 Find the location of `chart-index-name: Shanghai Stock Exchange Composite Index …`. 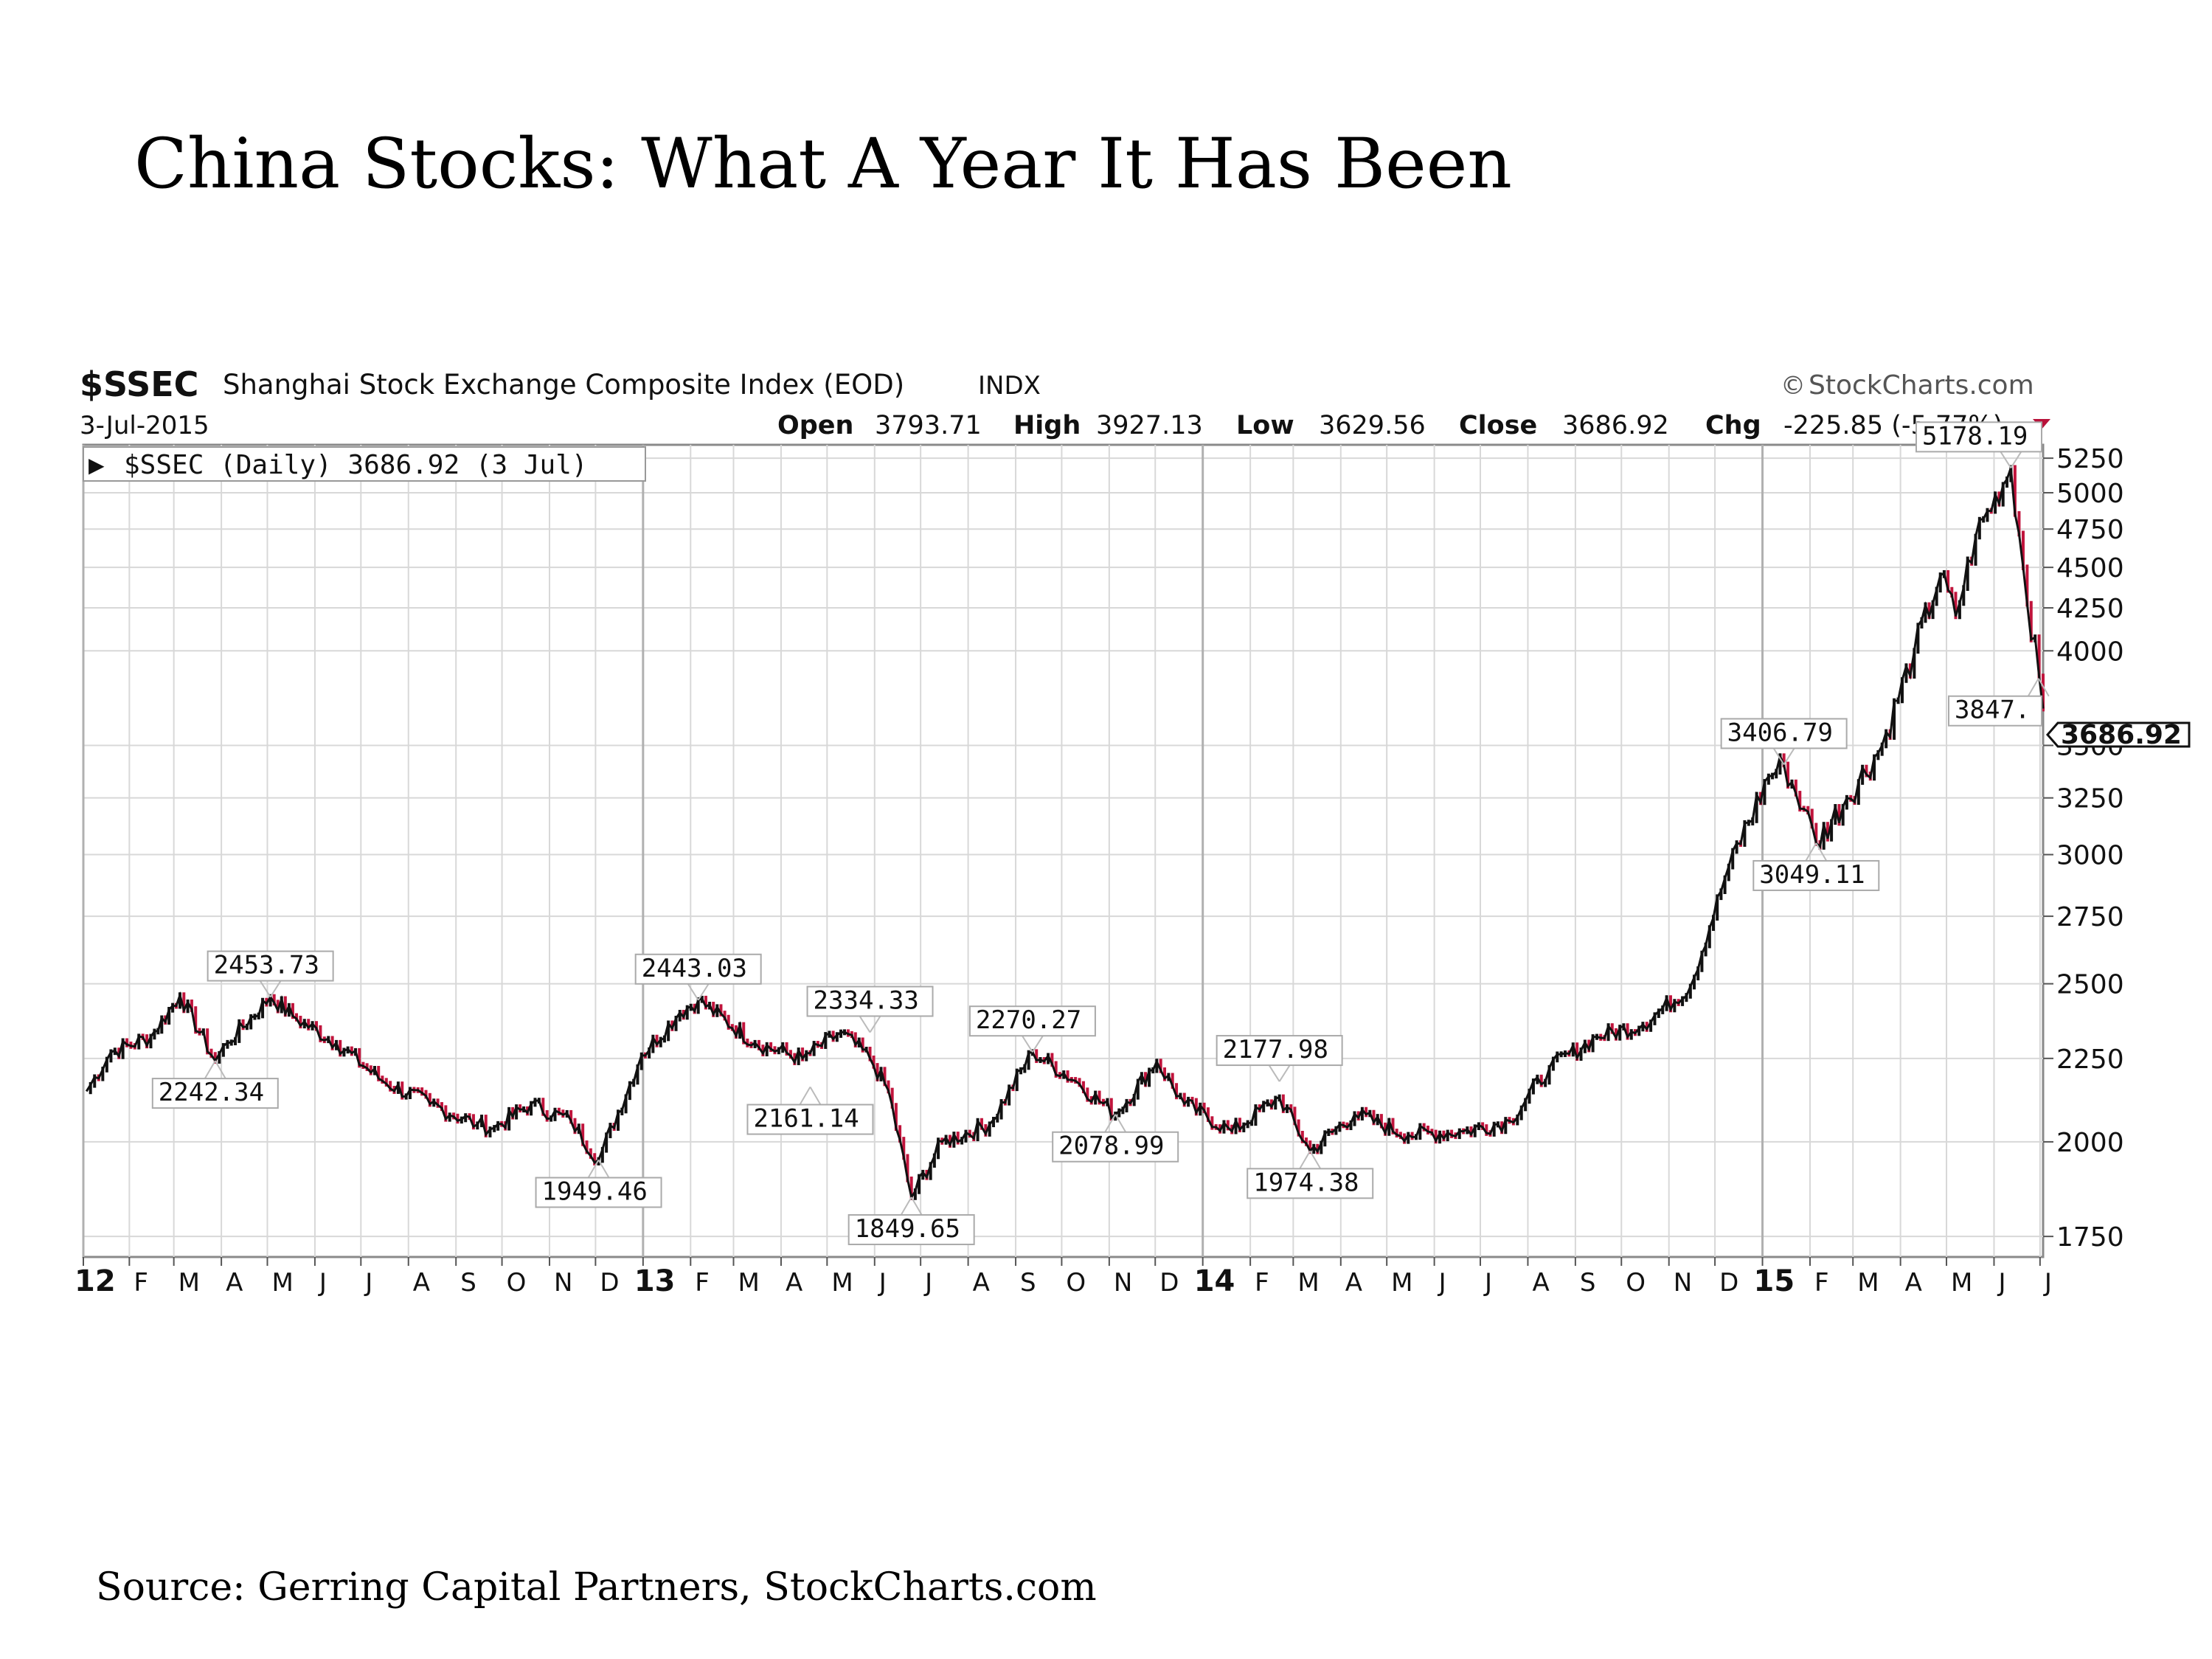

chart-index-name: Shanghai Stock Exchange Composite Index … is located at coordinates (563, 385).